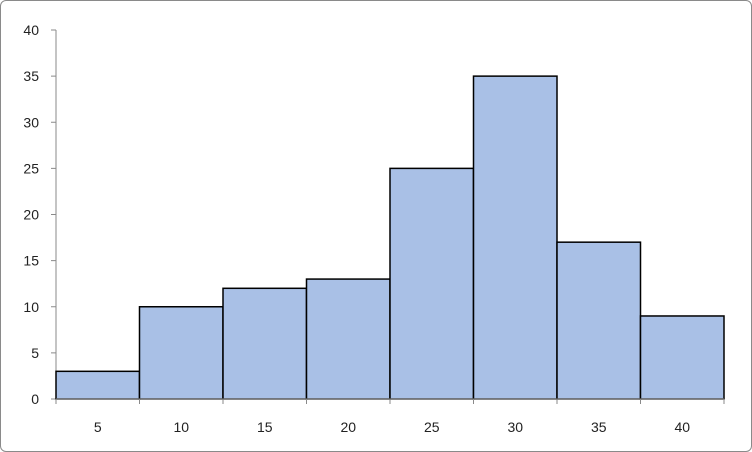 This screenshot has height=452, width=752. Describe the element at coordinates (599, 427) in the screenshot. I see `x-tick-label: 35` at that location.